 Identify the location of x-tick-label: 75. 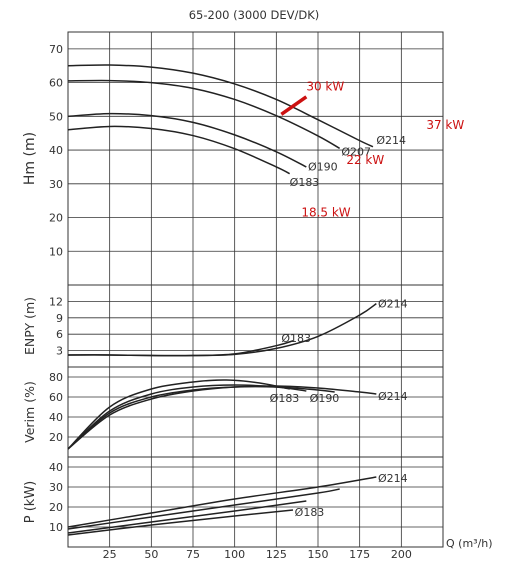
(193, 554).